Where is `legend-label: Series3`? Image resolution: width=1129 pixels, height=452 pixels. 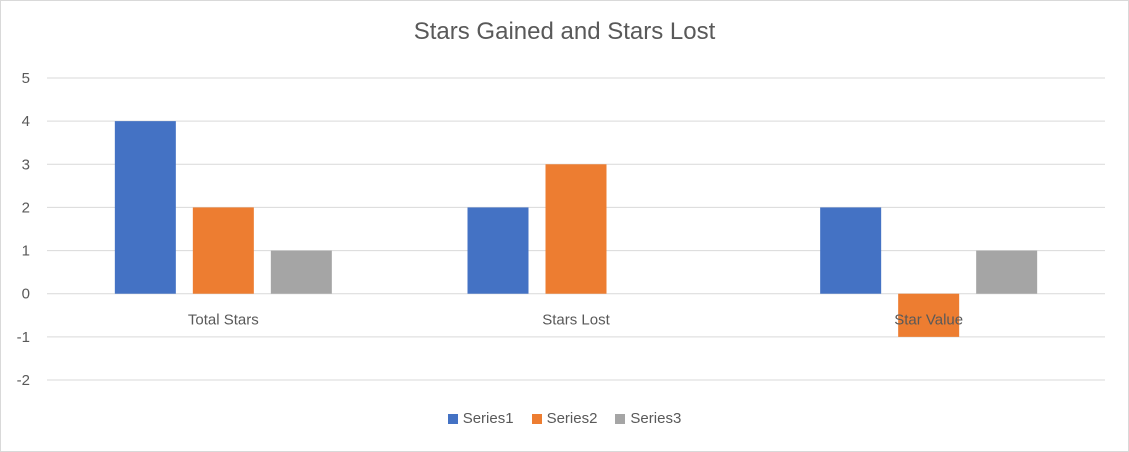
legend-label: Series3 is located at coordinates (656, 418).